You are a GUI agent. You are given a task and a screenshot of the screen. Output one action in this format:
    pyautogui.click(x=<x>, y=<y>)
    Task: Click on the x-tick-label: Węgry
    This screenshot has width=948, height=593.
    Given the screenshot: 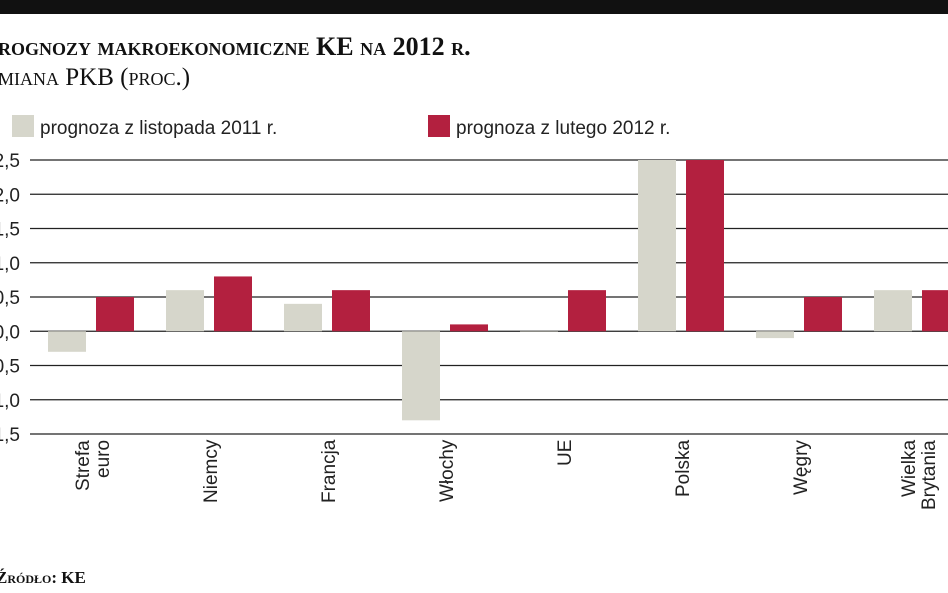 What is the action you would take?
    pyautogui.click(x=801, y=467)
    